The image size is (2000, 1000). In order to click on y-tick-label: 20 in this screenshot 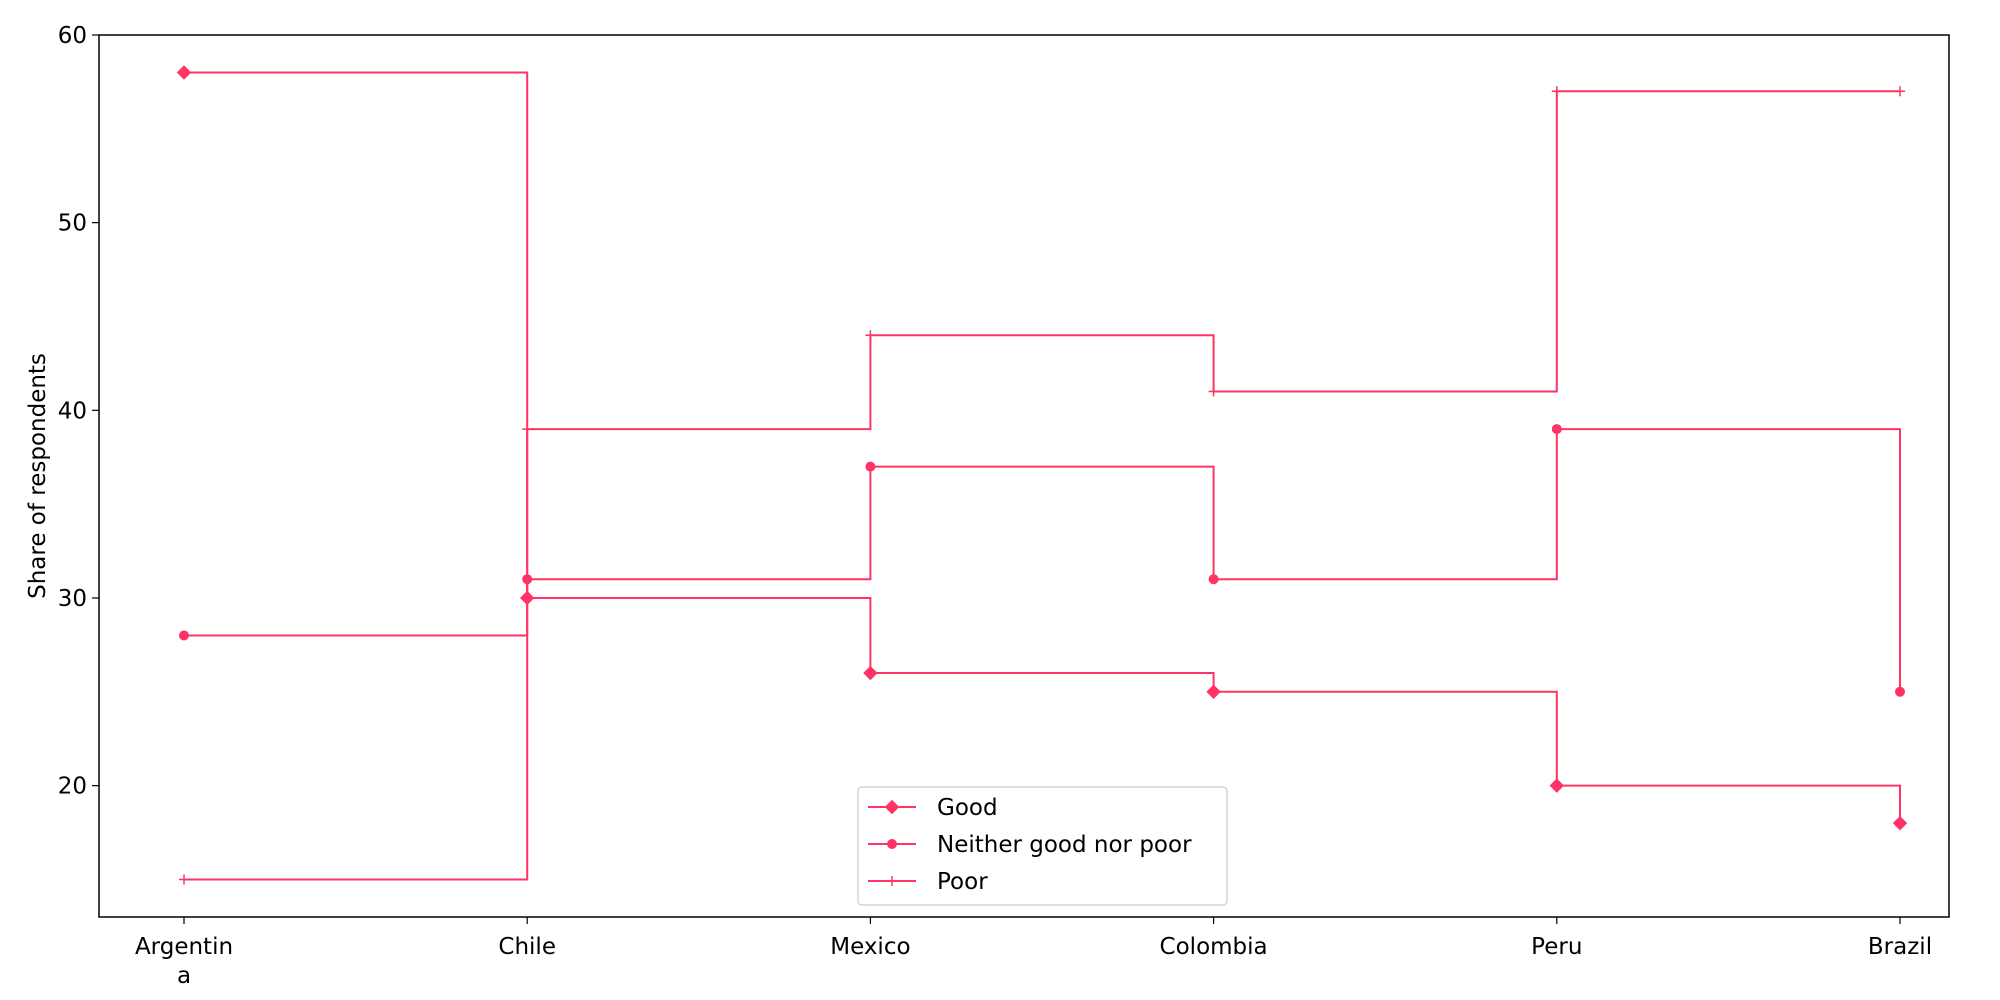, I will do `click(72, 787)`.